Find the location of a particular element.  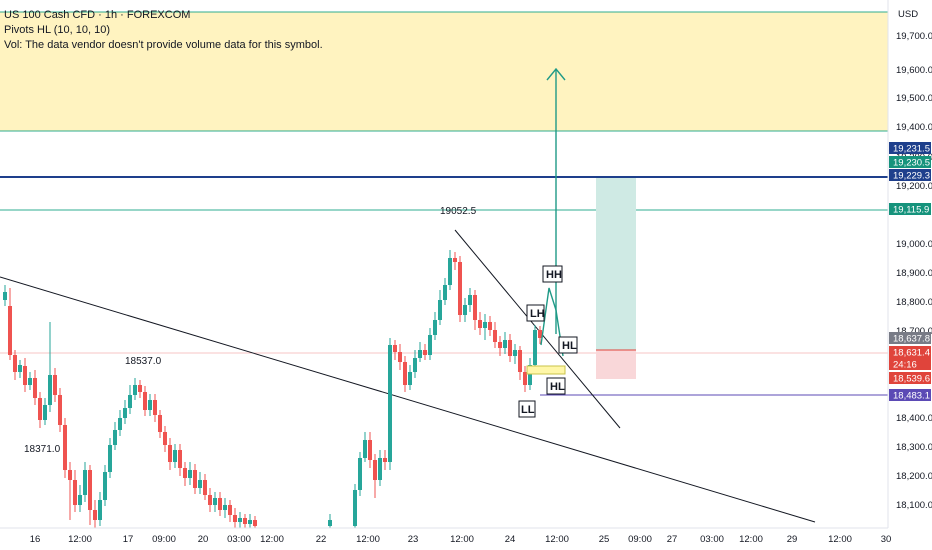

price-tick: 19,400.0 is located at coordinates (914, 127).